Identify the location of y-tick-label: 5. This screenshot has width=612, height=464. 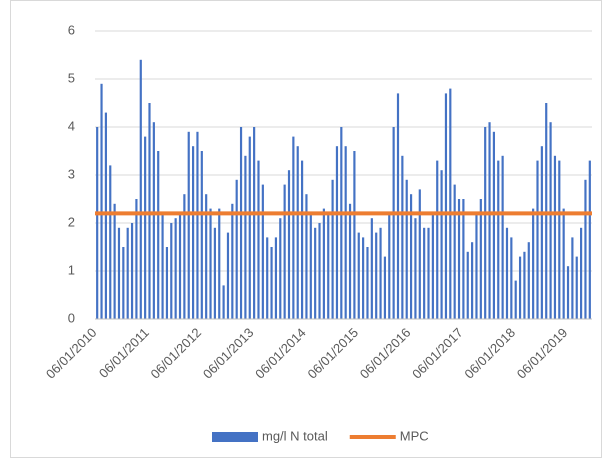
(71, 77).